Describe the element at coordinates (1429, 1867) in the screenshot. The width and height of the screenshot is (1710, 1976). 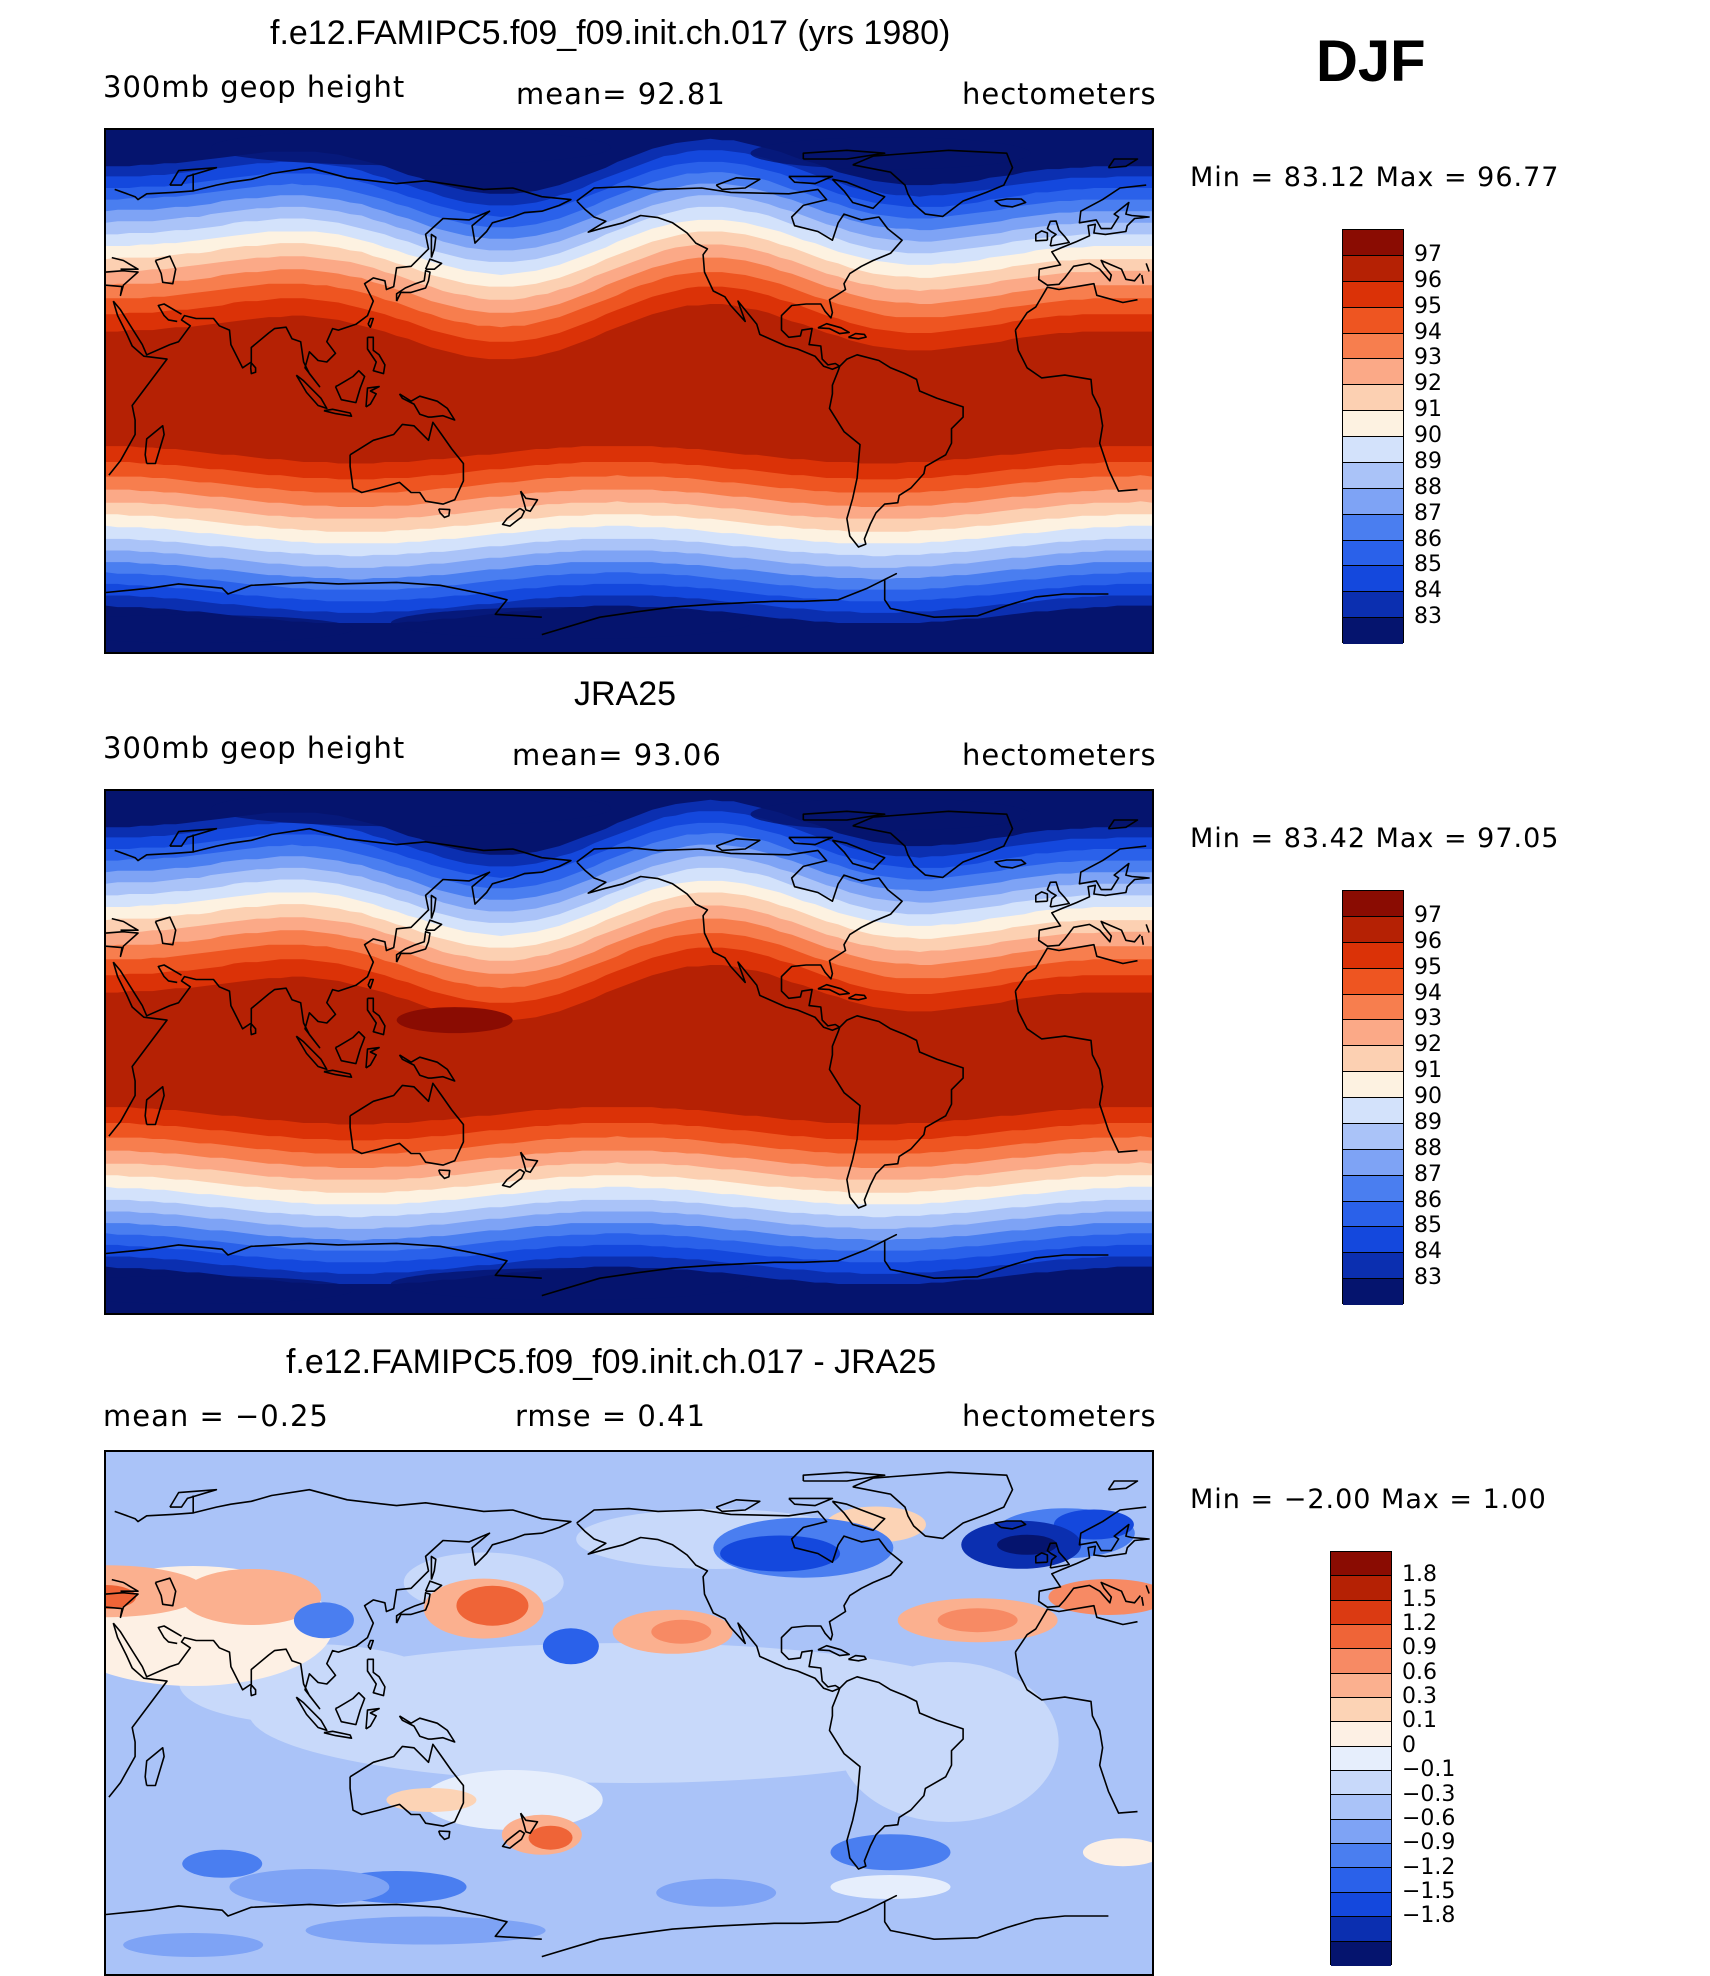
I see `colorbar-tick-label: −1.2` at that location.